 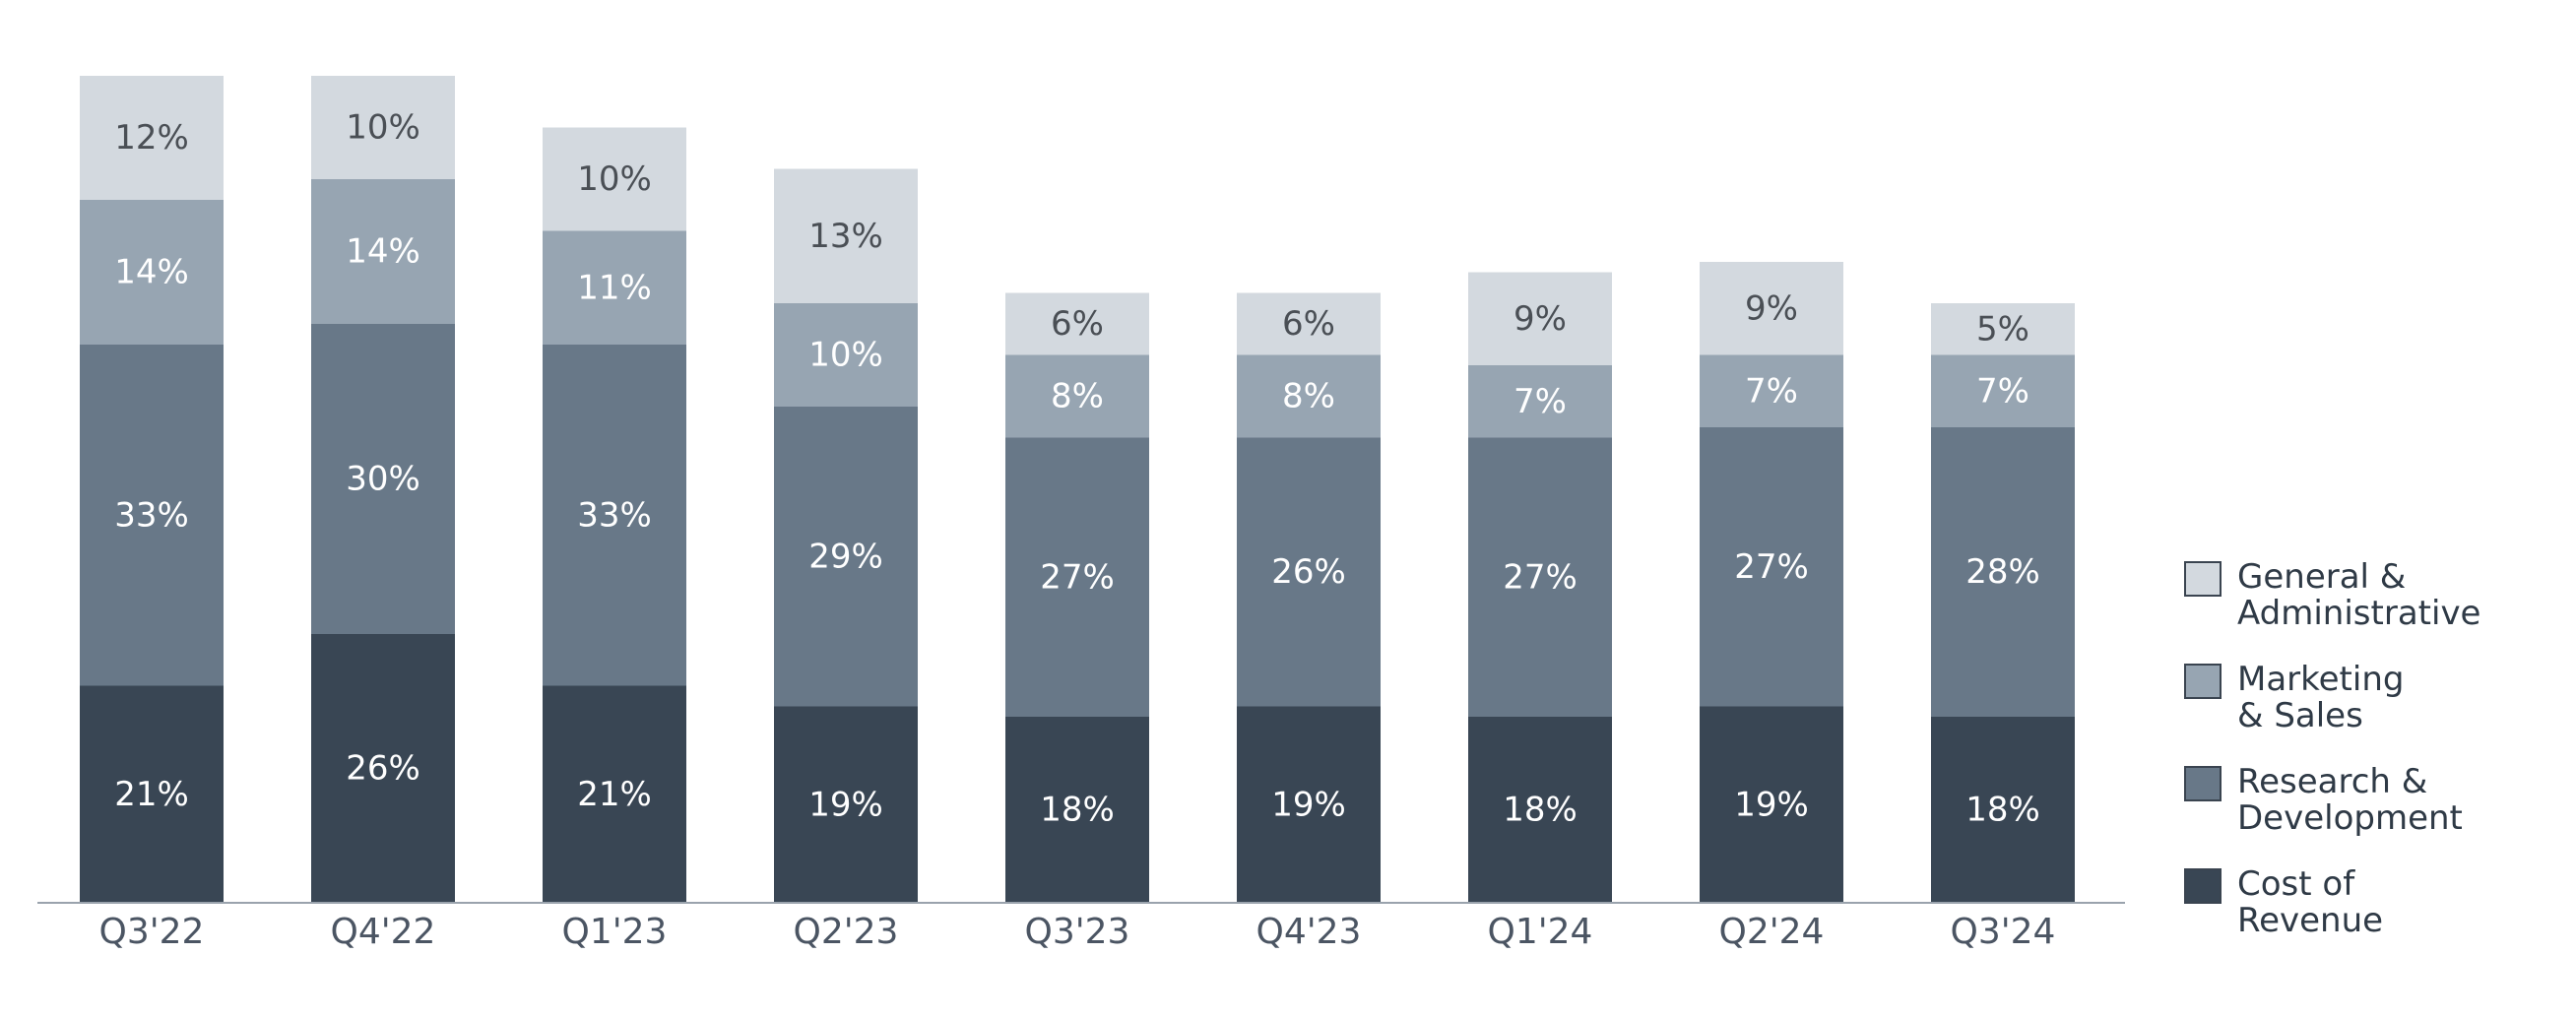 I want to click on data-label-general-administrative-q223: 13%, so click(x=845, y=237).